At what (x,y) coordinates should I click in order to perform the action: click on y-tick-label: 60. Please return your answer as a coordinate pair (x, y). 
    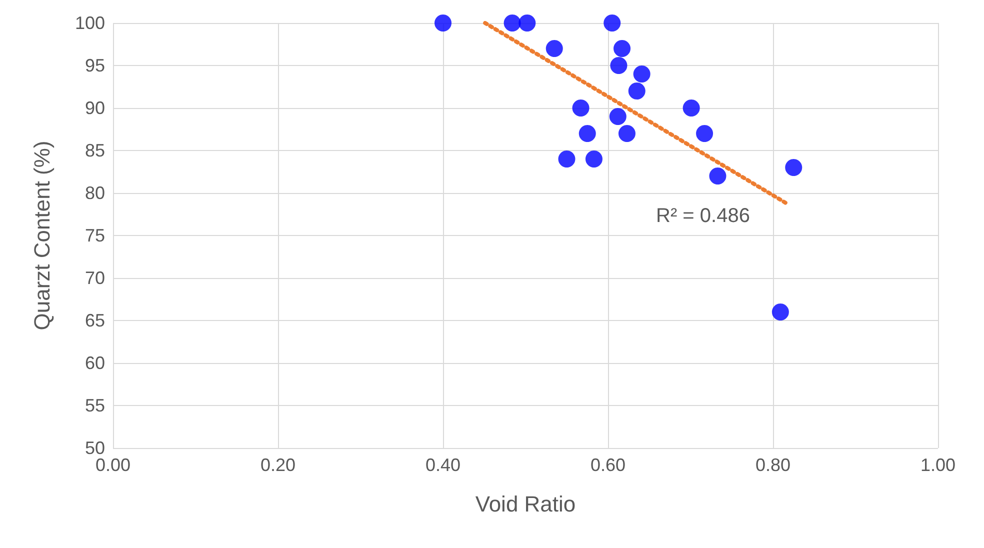
    Looking at the image, I should click on (94, 363).